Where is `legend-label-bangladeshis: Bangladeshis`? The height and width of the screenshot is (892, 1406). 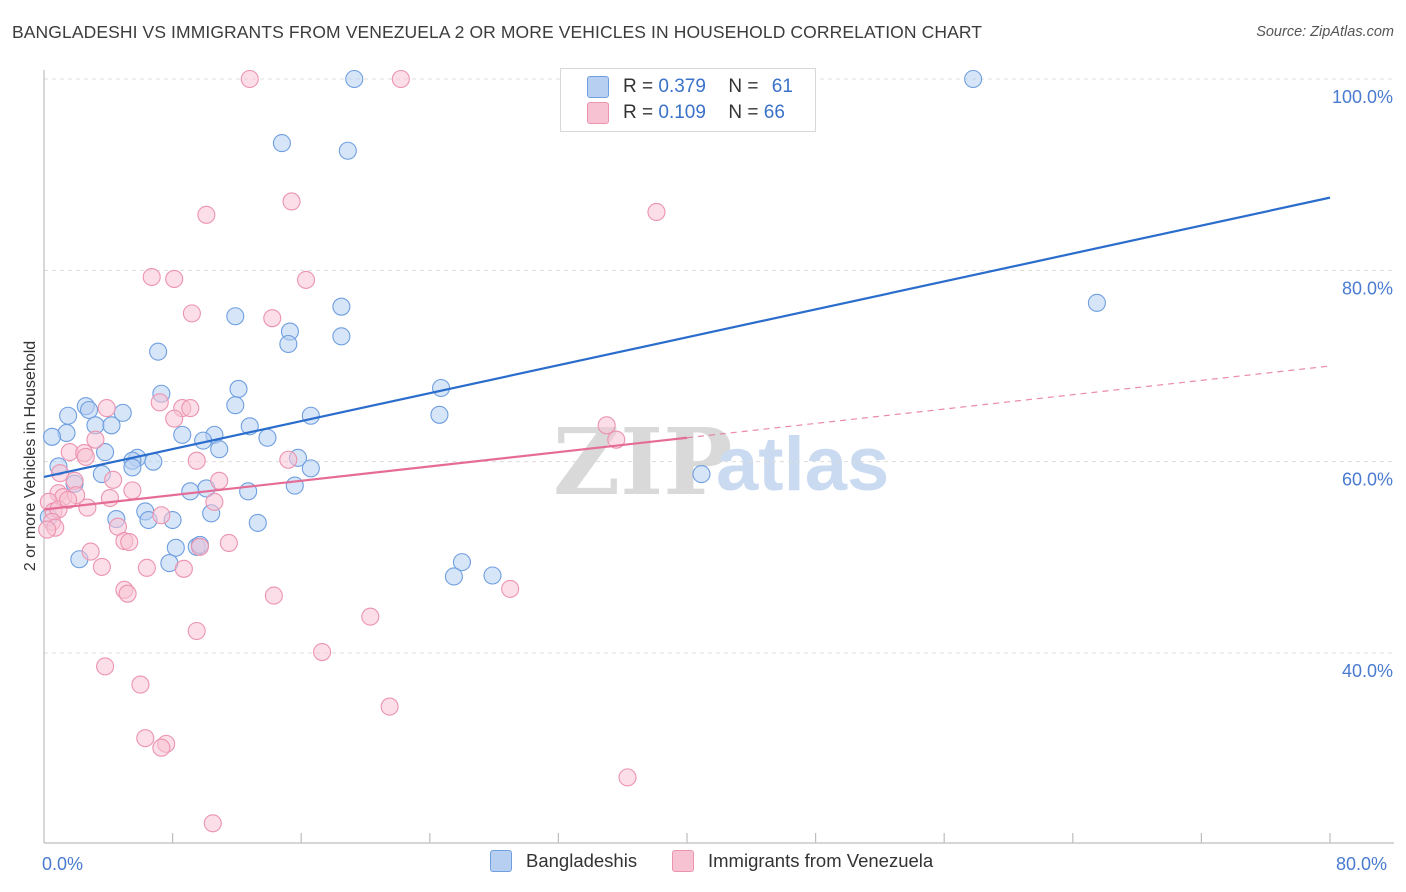
legend-label-bangladeshis: Bangladeshis is located at coordinates (582, 860).